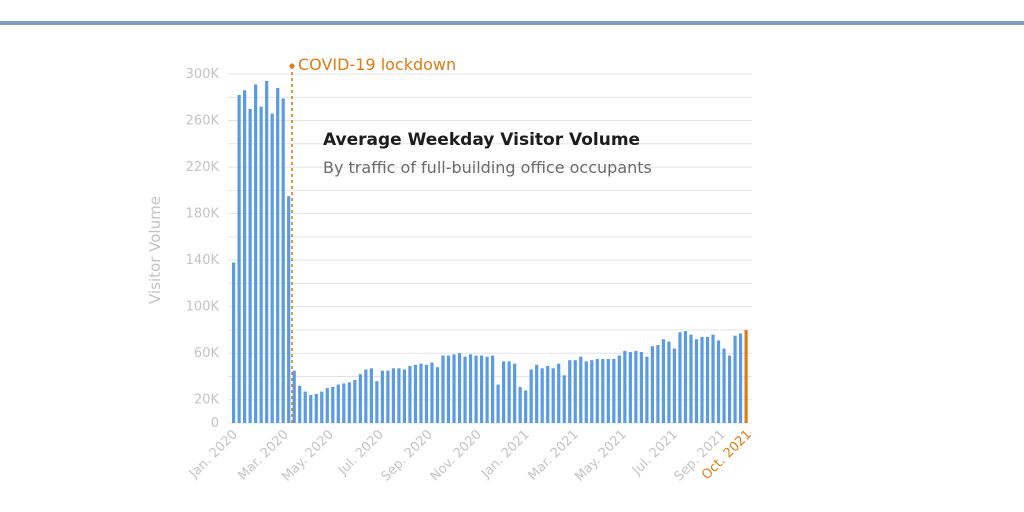 The image size is (1024, 512). What do you see at coordinates (505, 454) in the screenshot?
I see `x-tick-label: Jan. 2021` at bounding box center [505, 454].